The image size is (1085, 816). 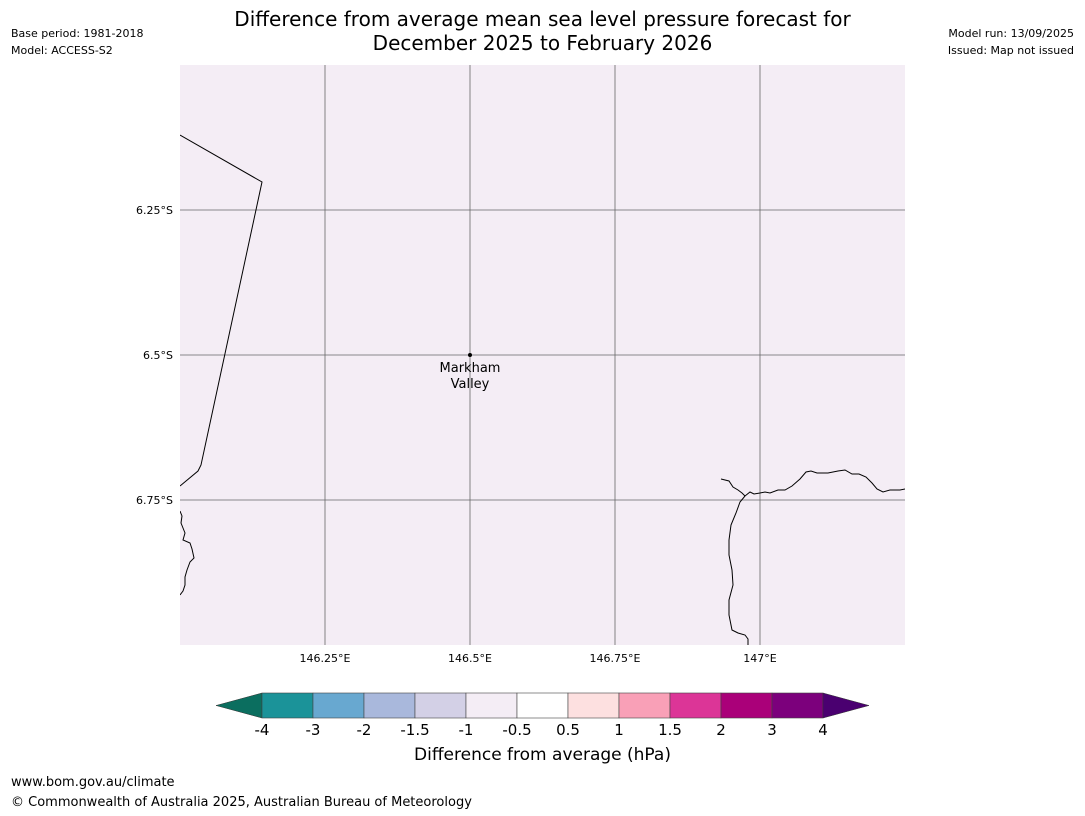 What do you see at coordinates (542, 43) in the screenshot?
I see `title-line-2: December 2025 to February 2026` at bounding box center [542, 43].